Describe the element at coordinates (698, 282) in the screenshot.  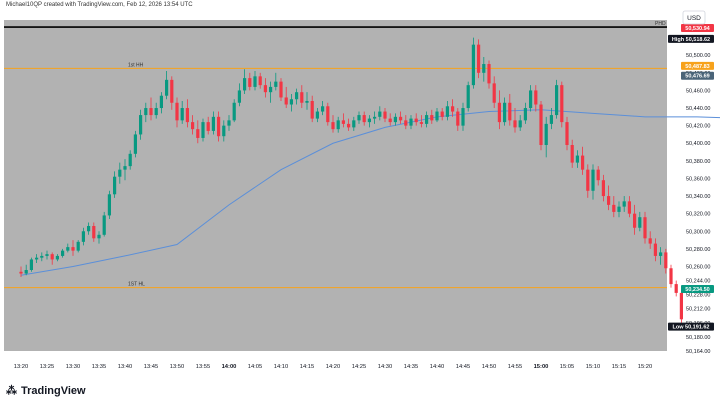
I see `price-tick-label: 50,244.00` at that location.